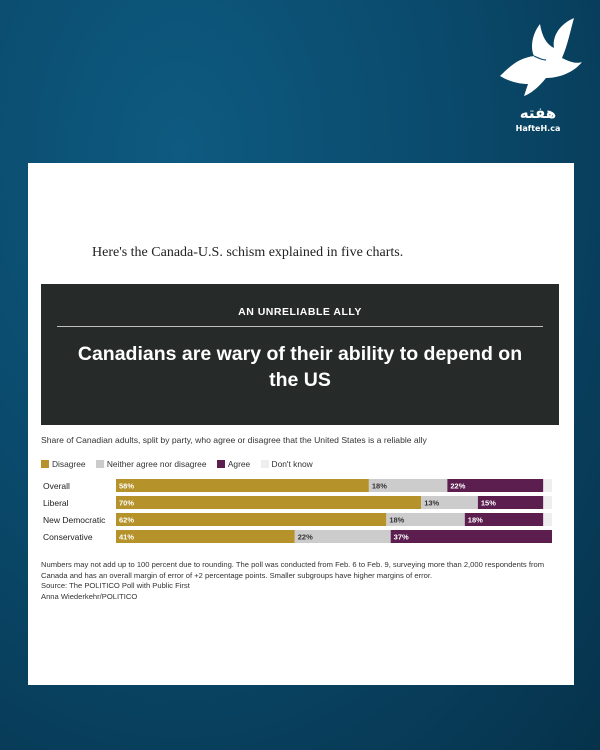 The image size is (600, 750). I want to click on bar-neither-agree-nor-disagree-new-democratic, so click(425, 519).